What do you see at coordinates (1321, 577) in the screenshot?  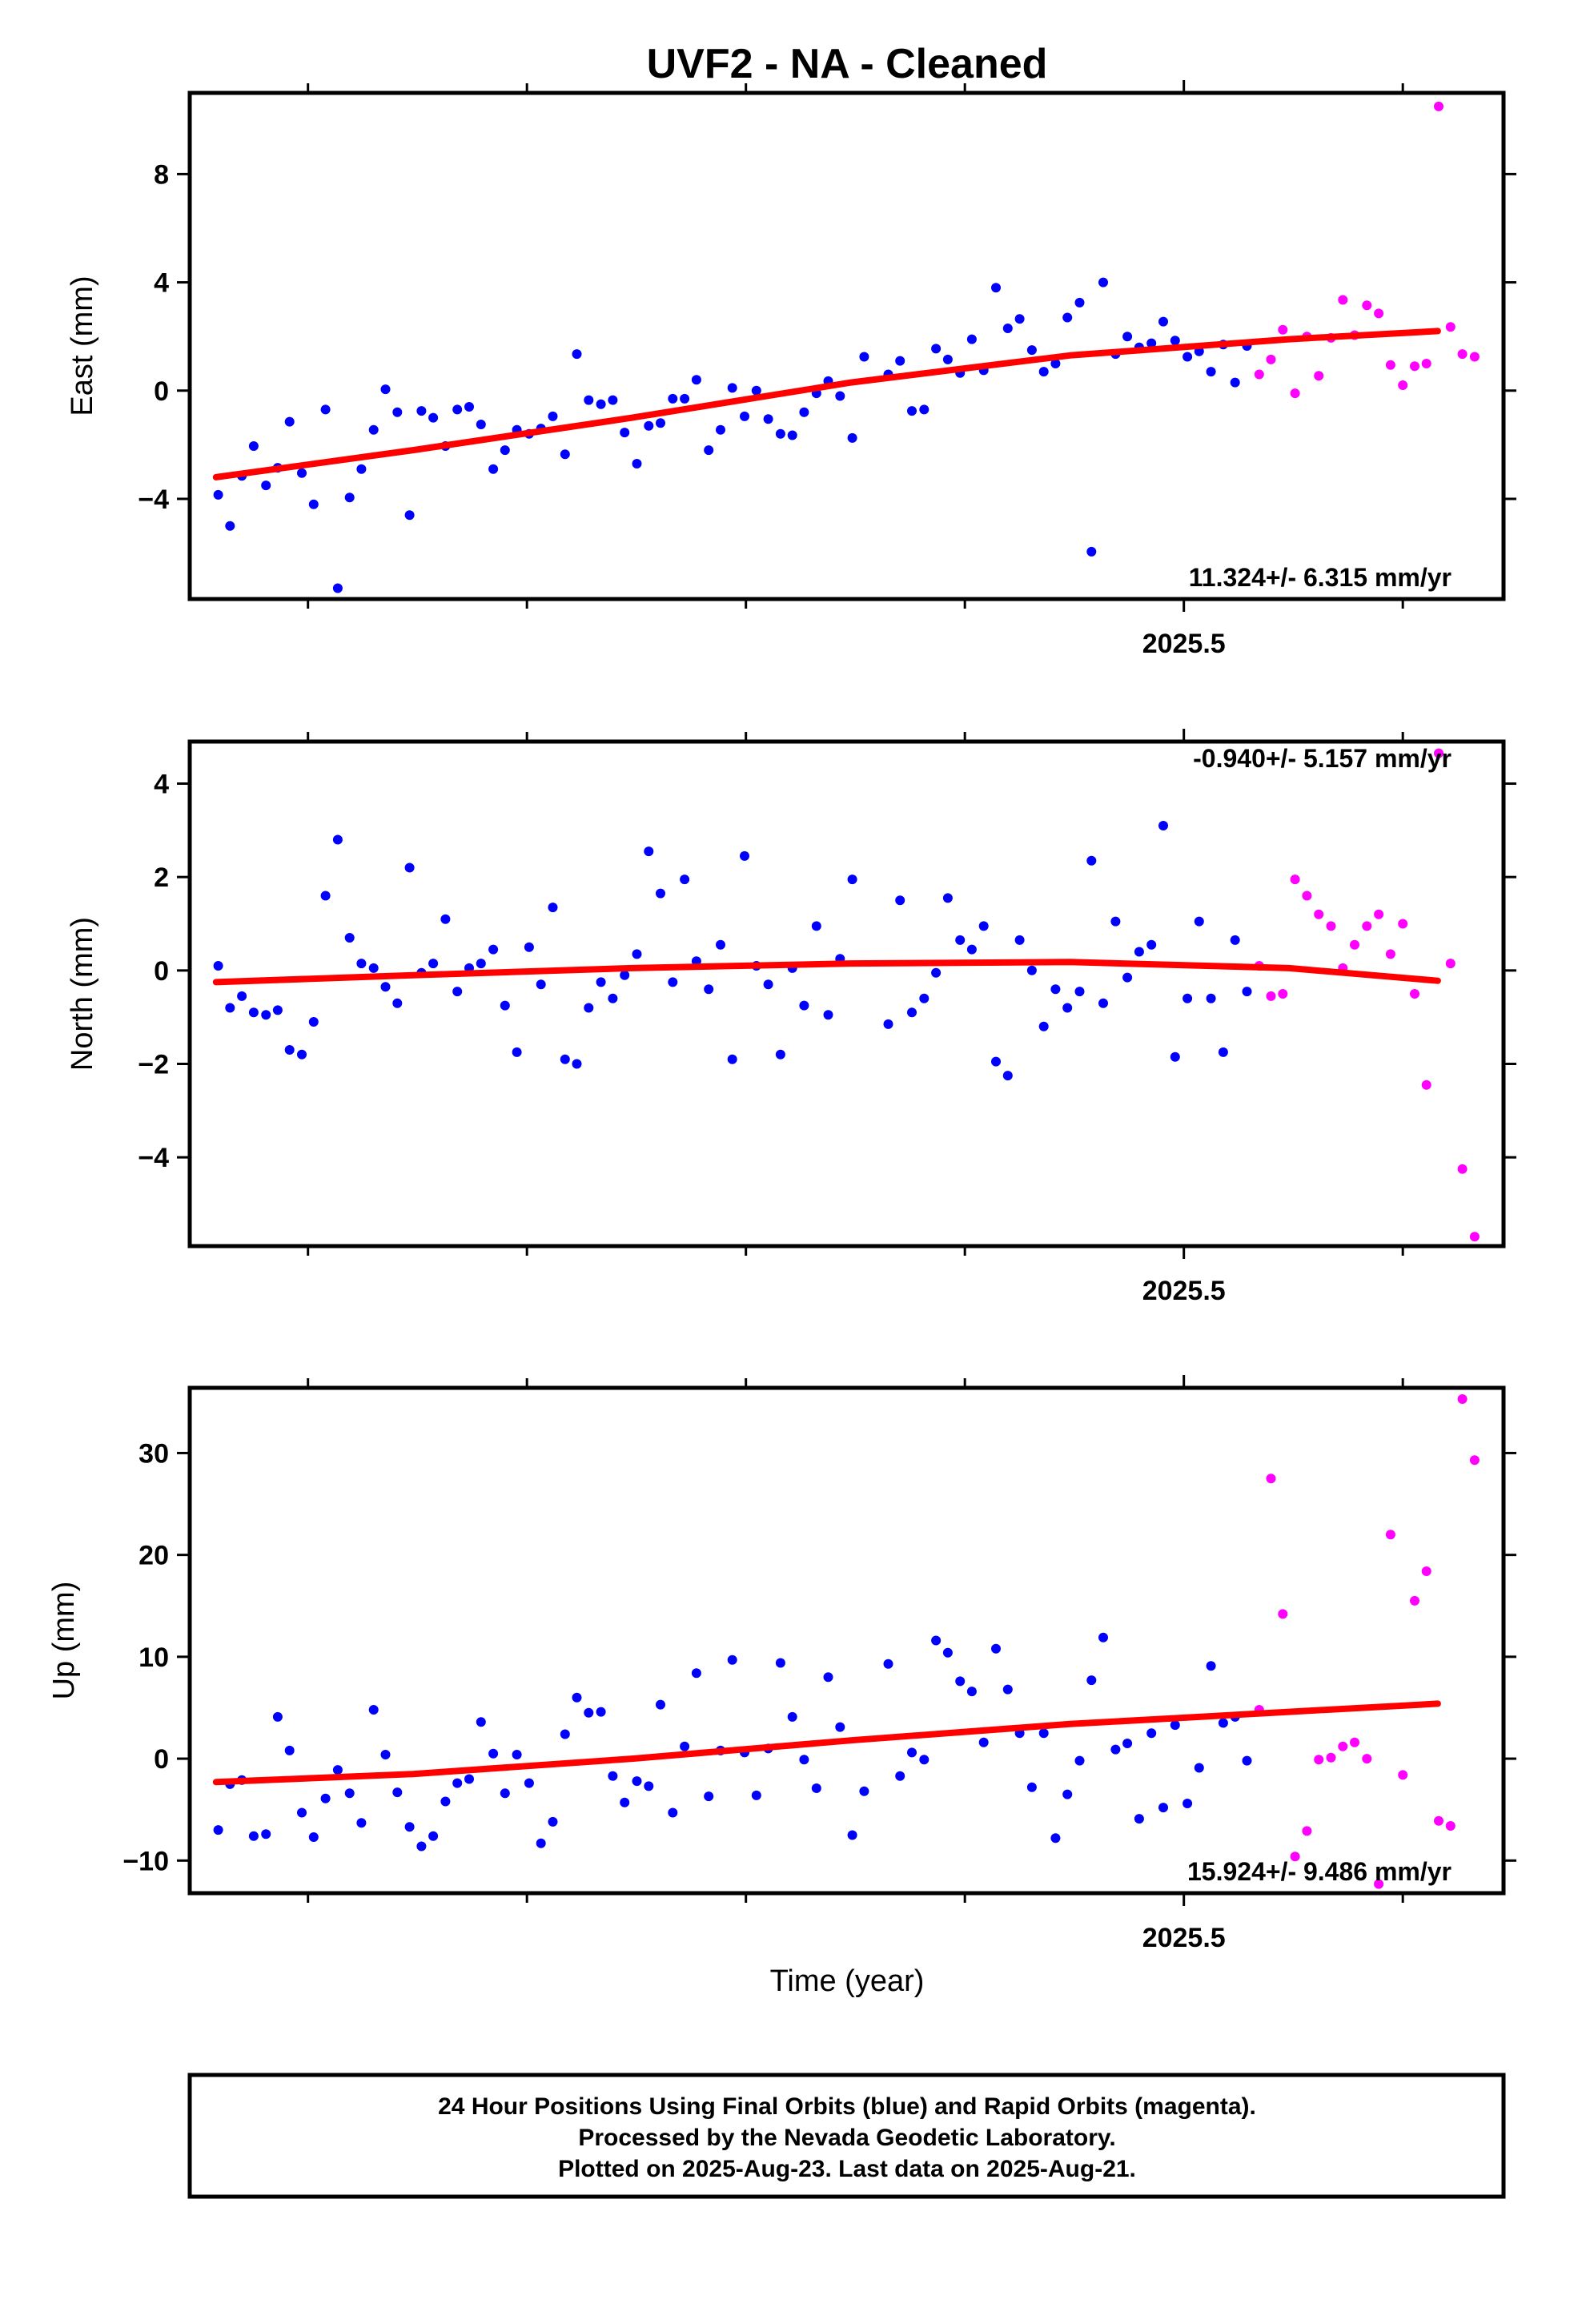 I see `east-rate-label: 11.324+/- 6.315 mm/yr` at bounding box center [1321, 577].